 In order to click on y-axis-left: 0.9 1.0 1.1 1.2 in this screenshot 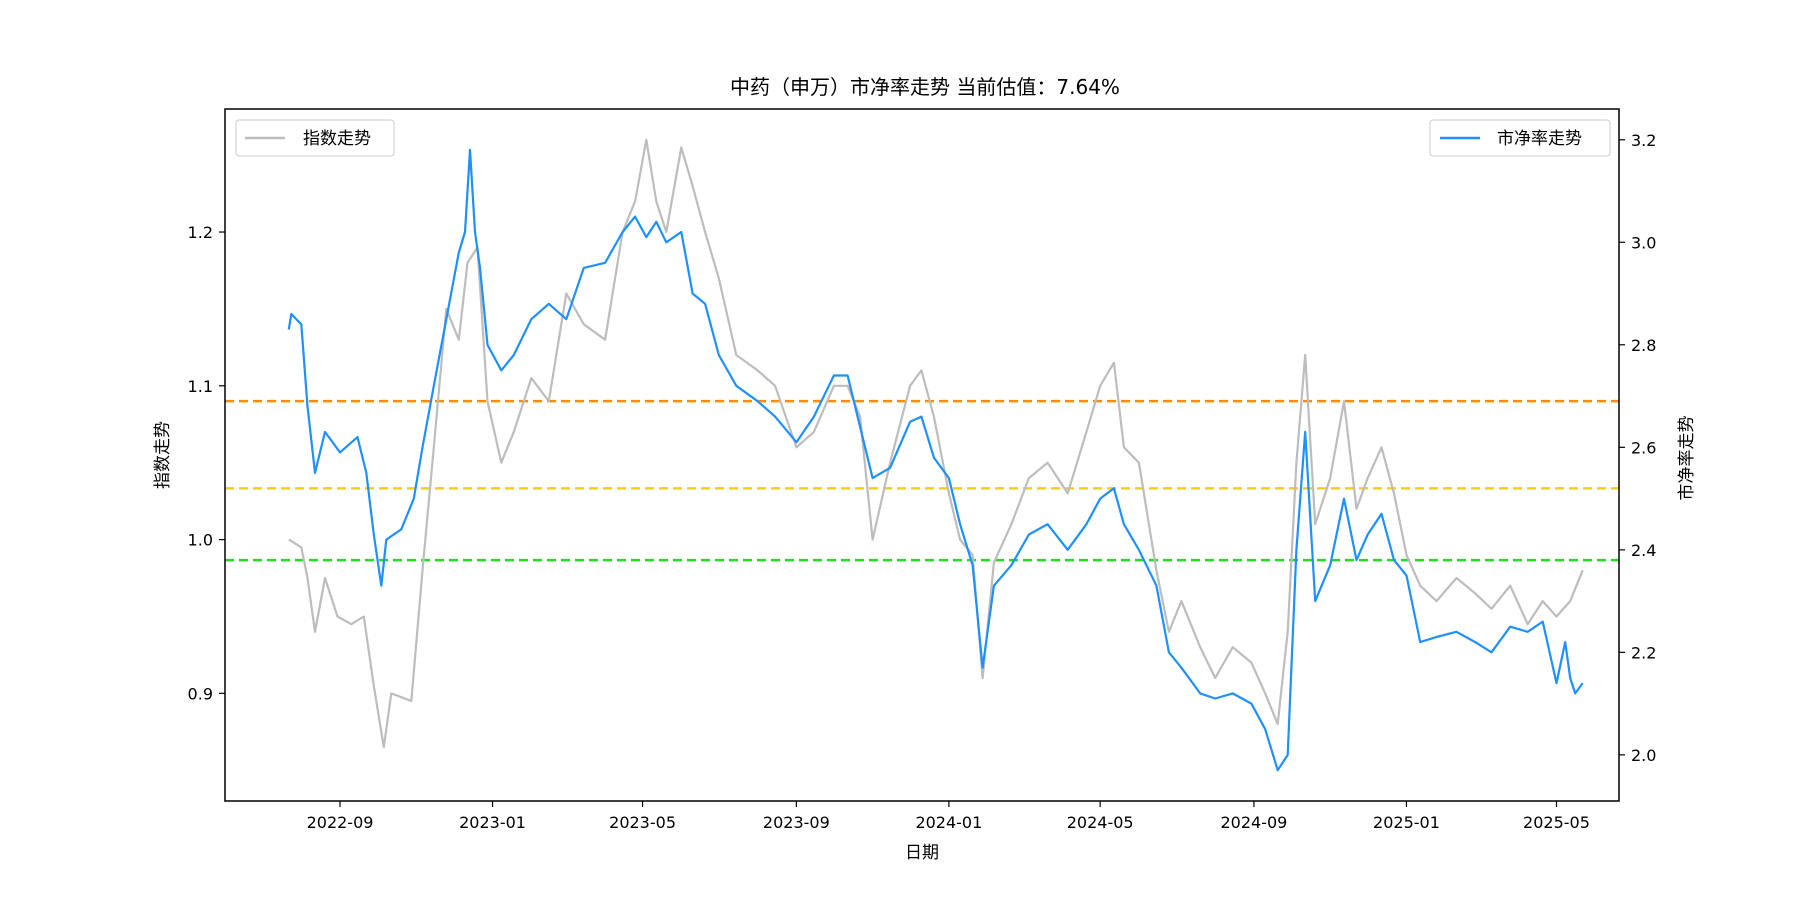, I will do `click(206, 463)`.